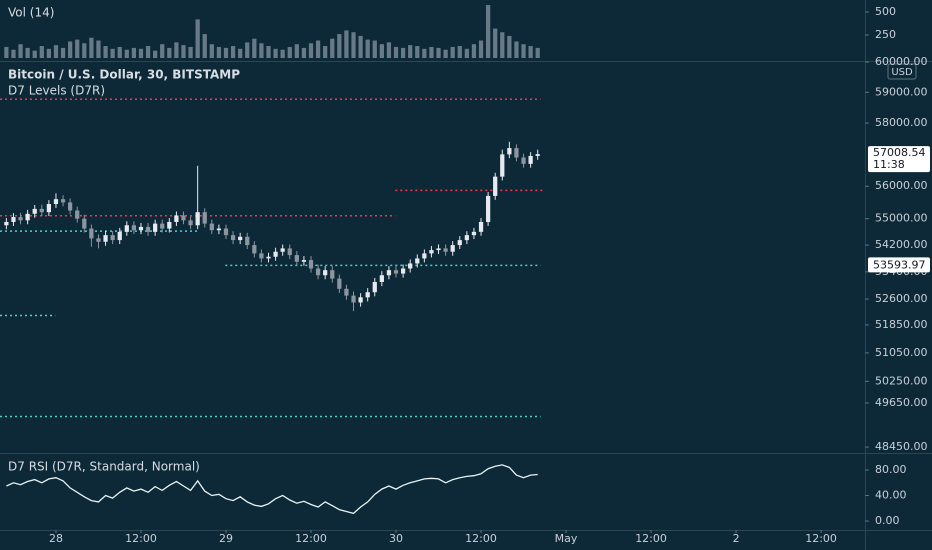 This screenshot has height=550, width=932. I want to click on x-tick-label: 30, so click(396, 538).